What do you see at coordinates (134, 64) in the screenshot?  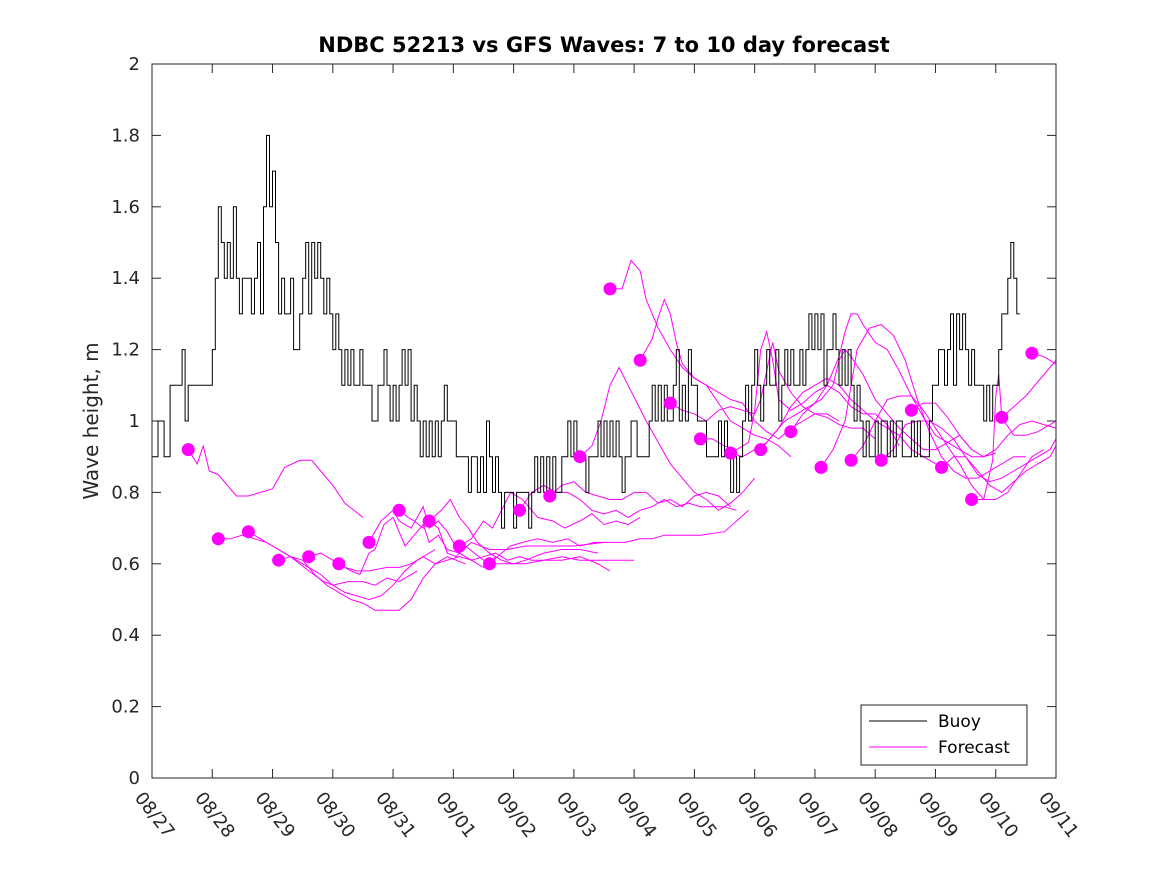 I see `y-tick-label: 2` at bounding box center [134, 64].